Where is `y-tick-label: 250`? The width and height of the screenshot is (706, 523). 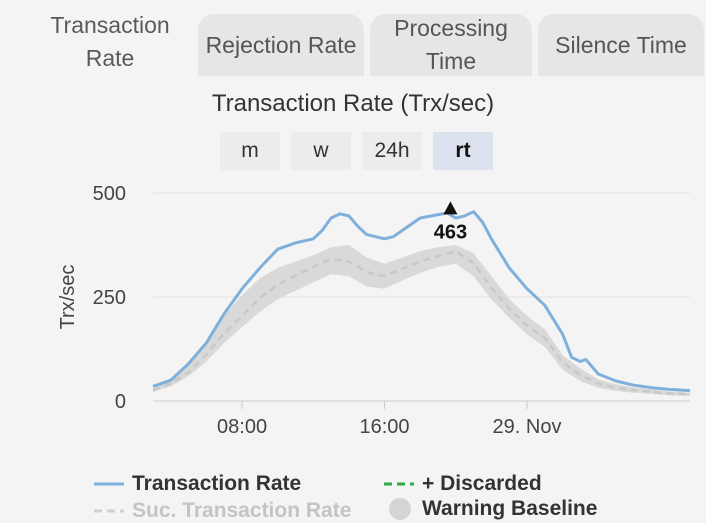
y-tick-label: 250 is located at coordinates (109, 298).